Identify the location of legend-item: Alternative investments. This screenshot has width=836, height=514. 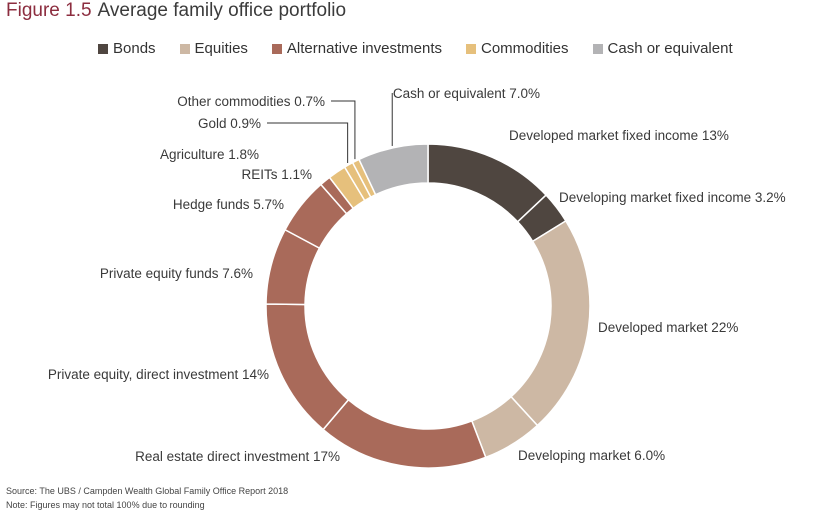
(356, 48).